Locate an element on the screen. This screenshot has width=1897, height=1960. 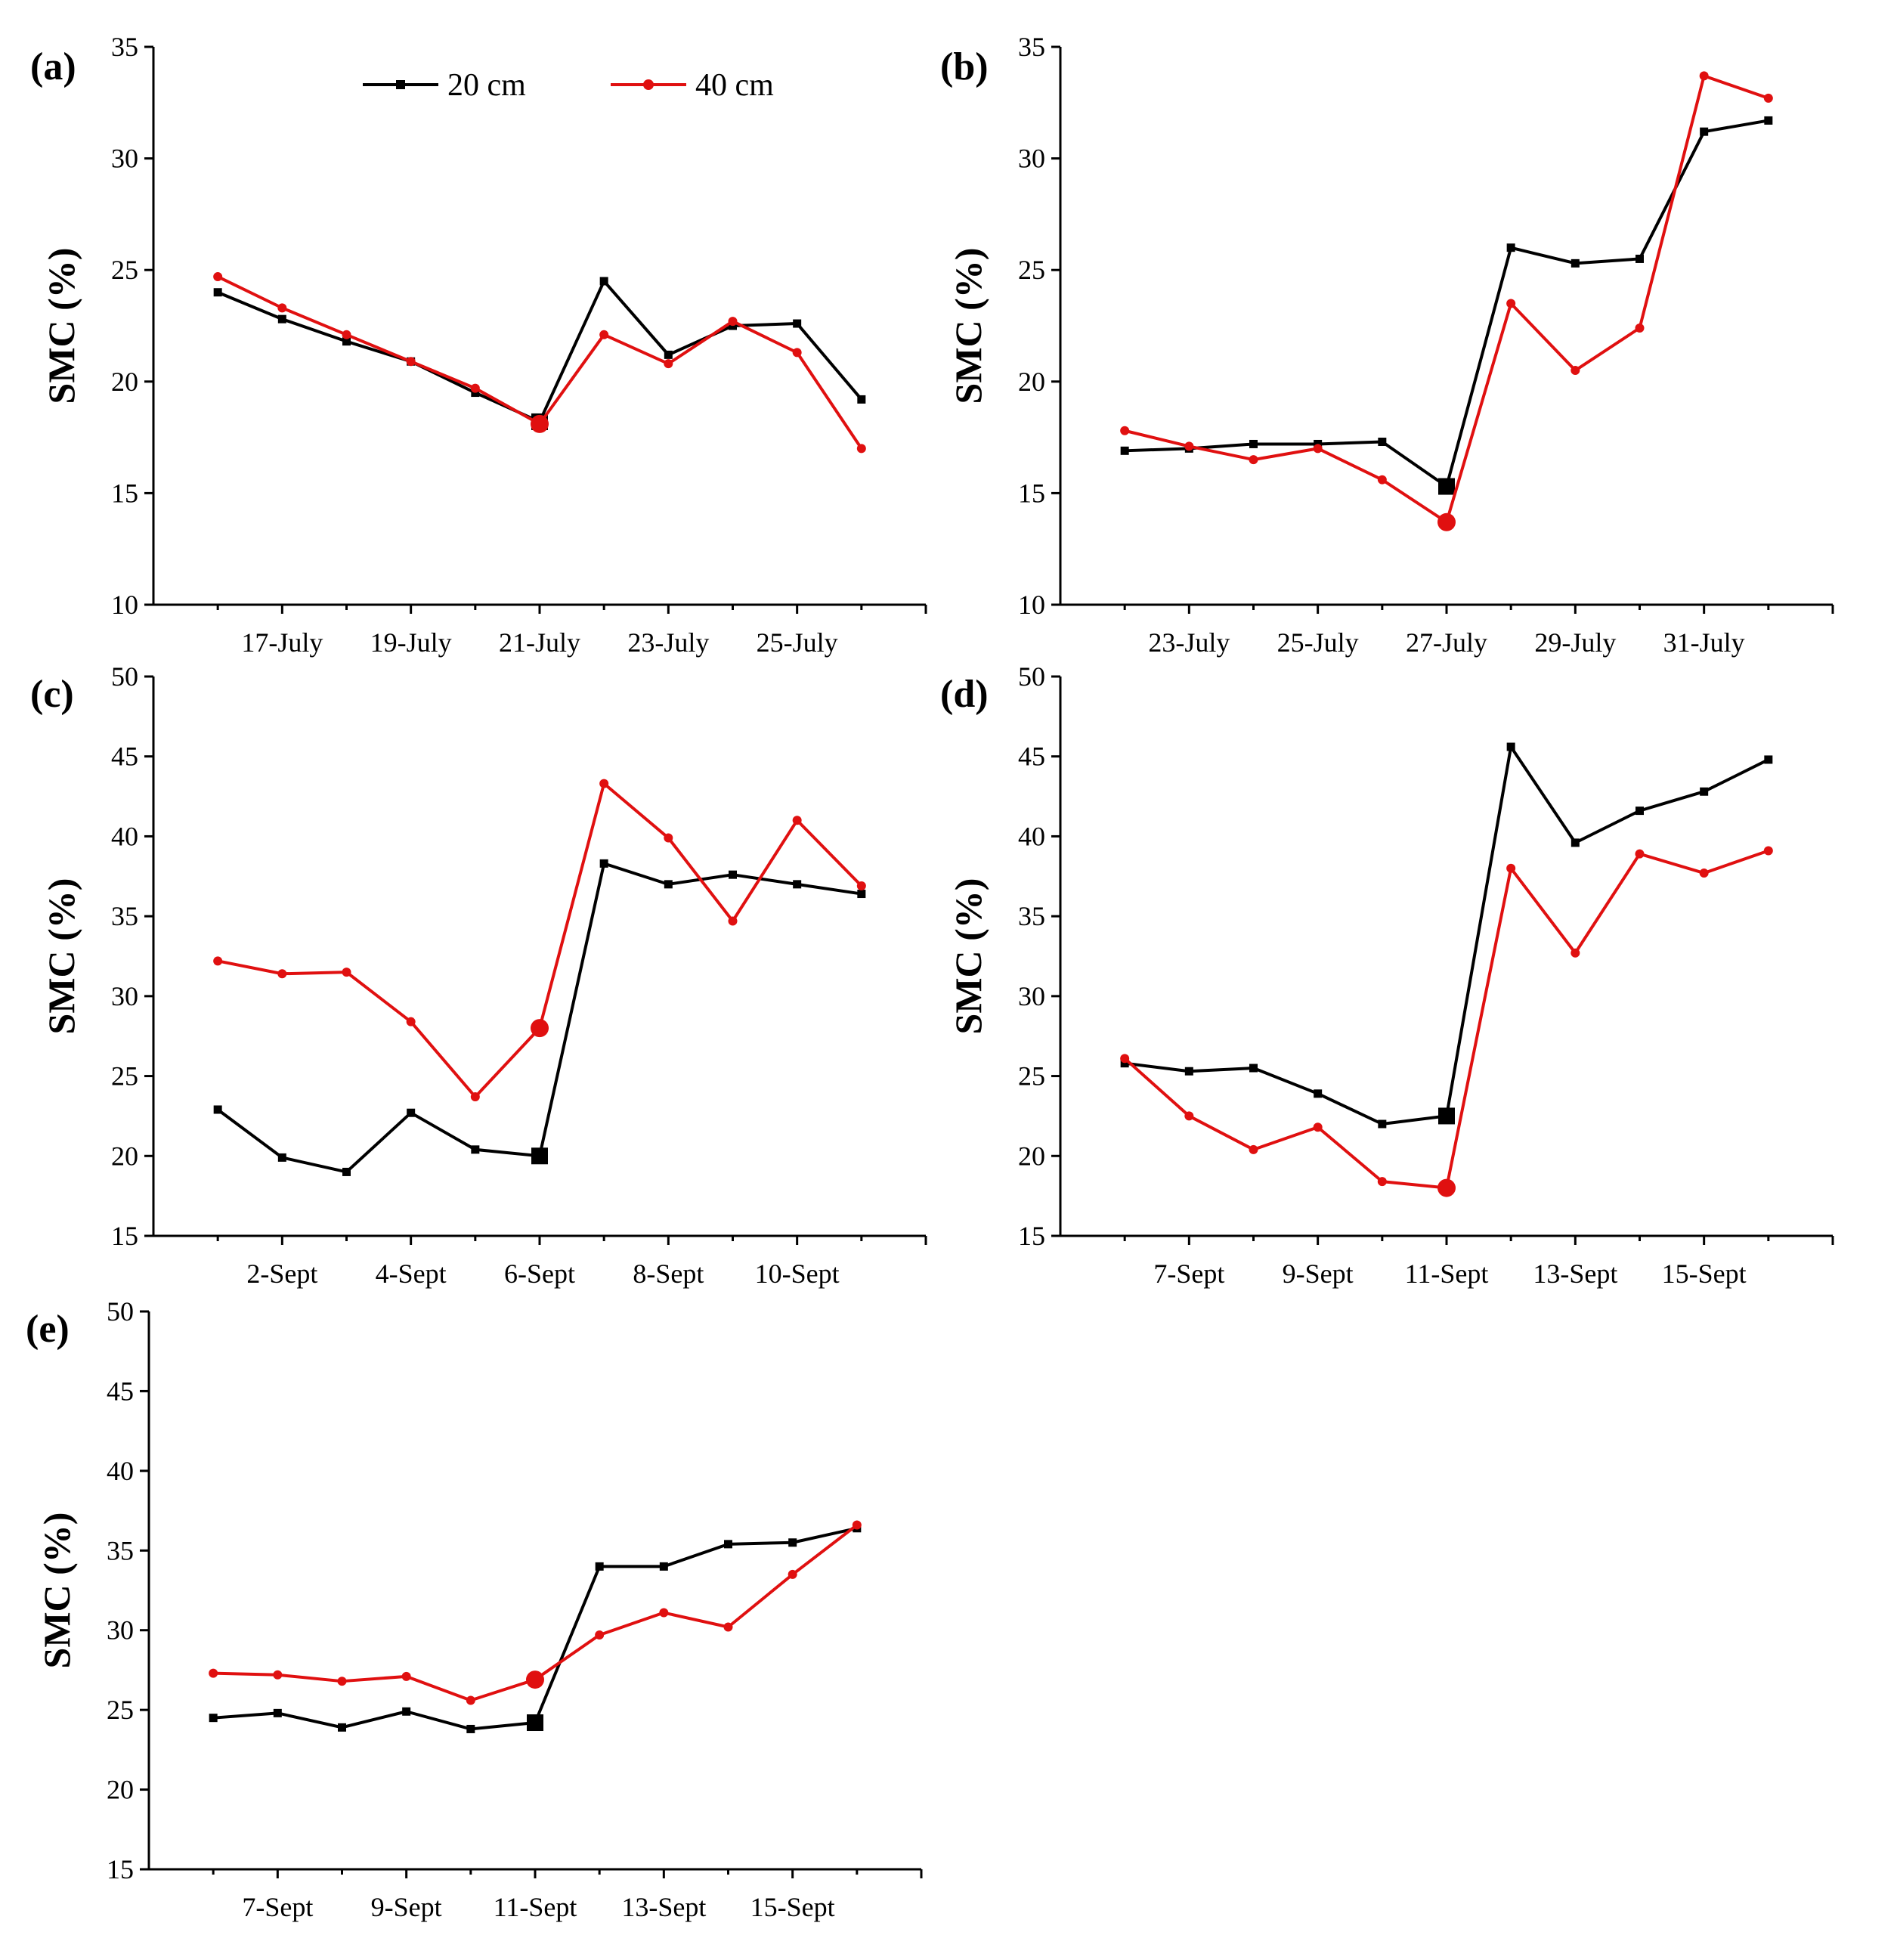
x-tick-label: 11-Sept is located at coordinates (535, 1907).